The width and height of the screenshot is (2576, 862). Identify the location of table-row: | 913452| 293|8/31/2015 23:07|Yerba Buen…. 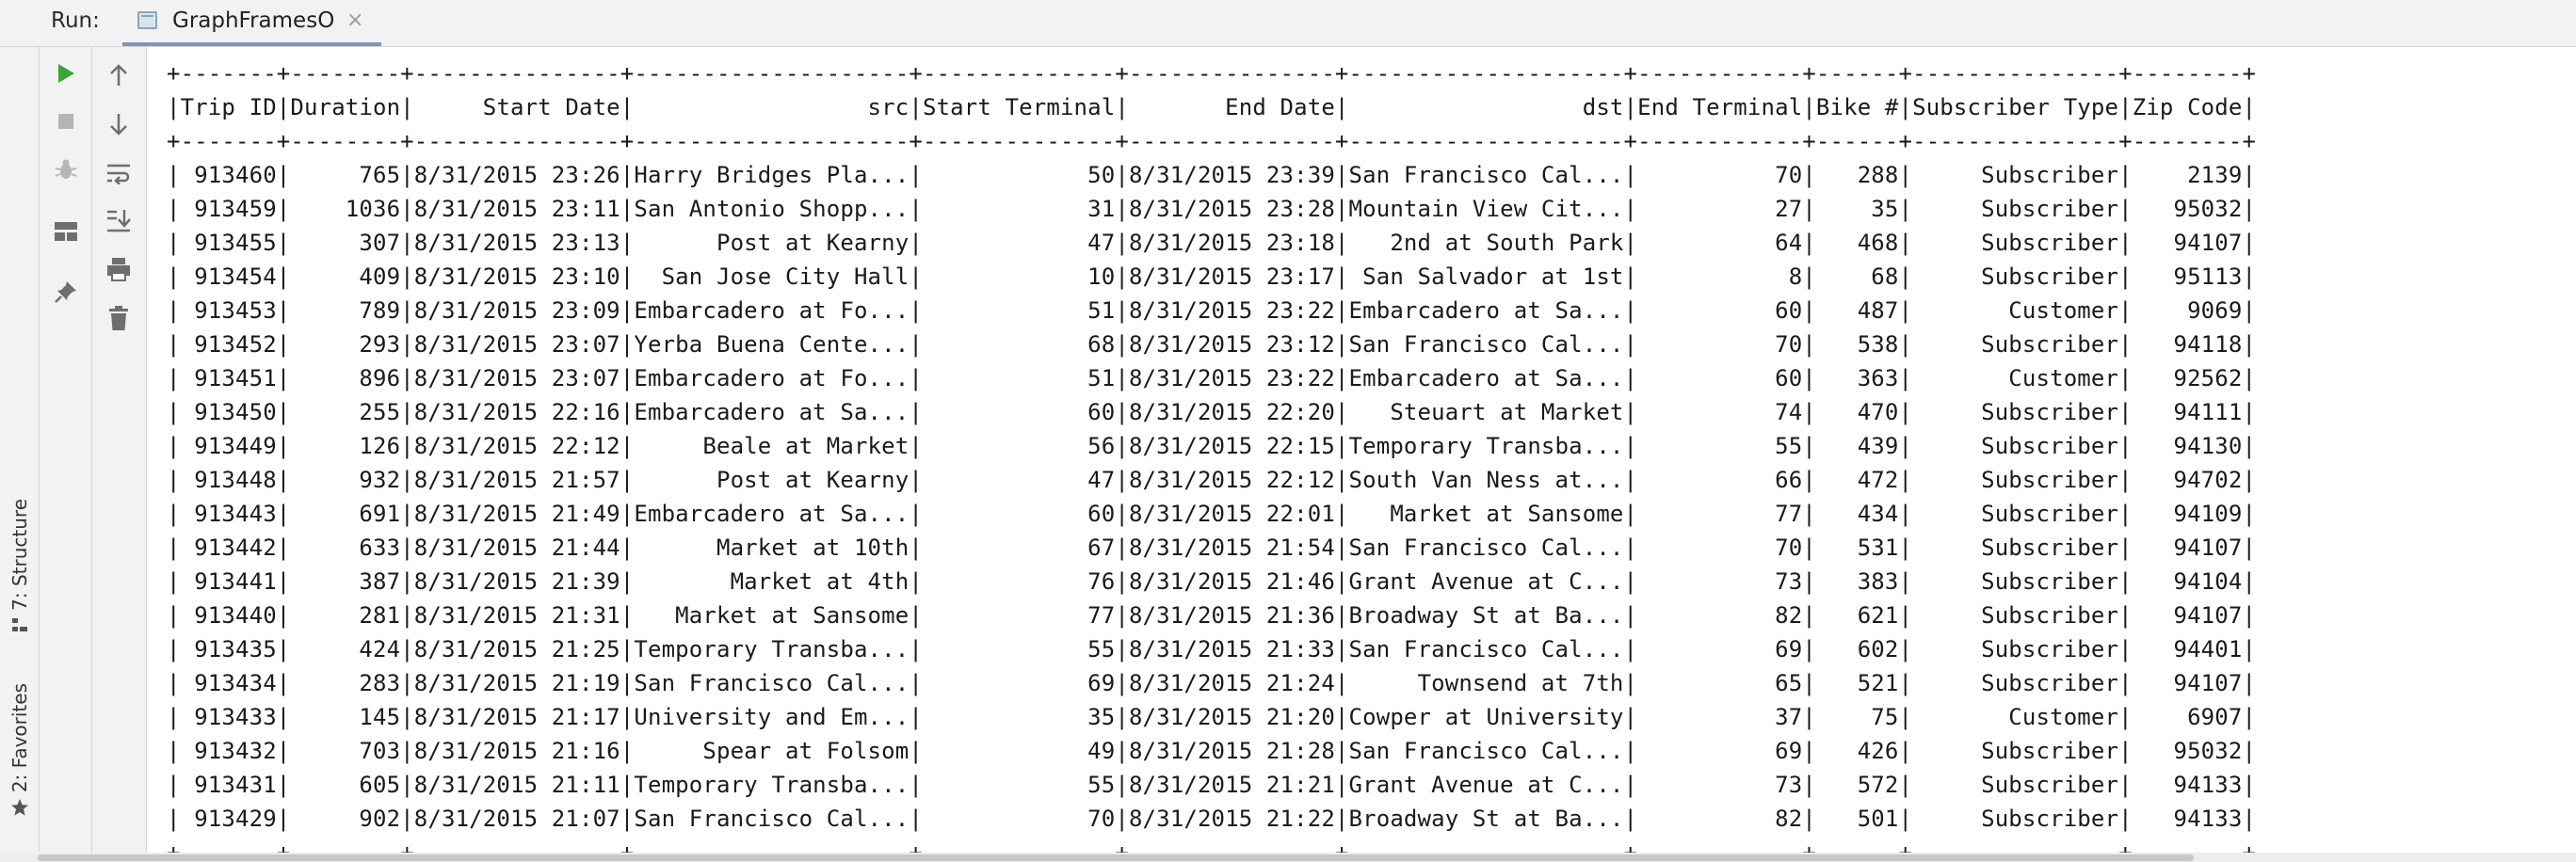
(1212, 344).